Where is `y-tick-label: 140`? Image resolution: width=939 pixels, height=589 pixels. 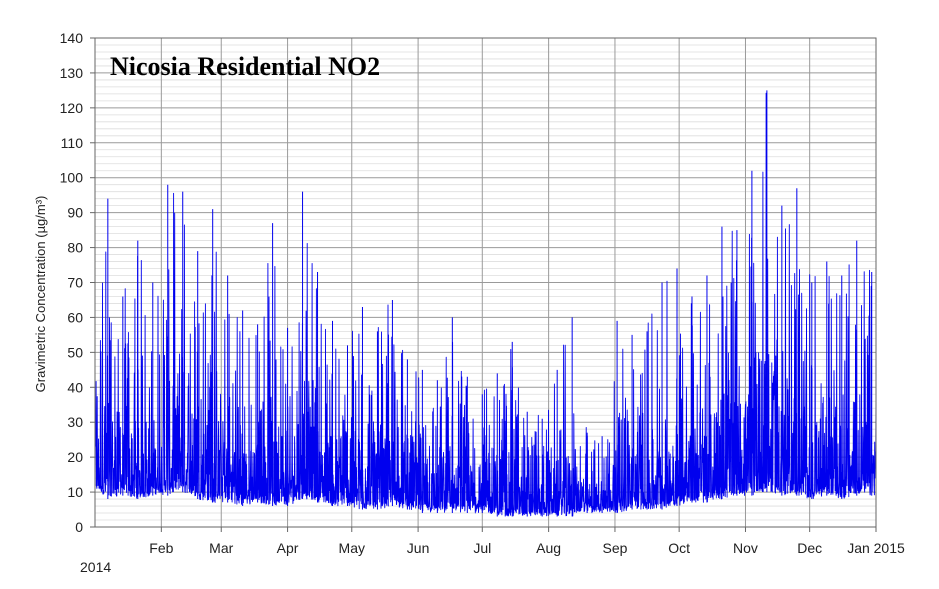
y-tick-label: 140 is located at coordinates (72, 38).